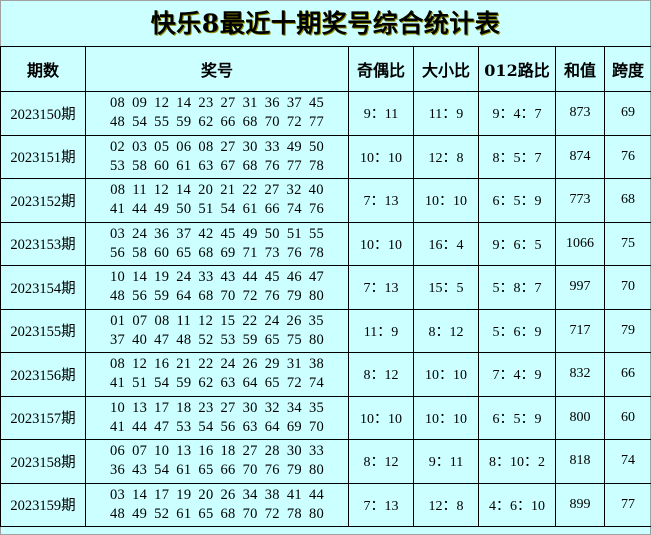 The image size is (651, 535). I want to click on drawn-number: 33, so click(206, 277).